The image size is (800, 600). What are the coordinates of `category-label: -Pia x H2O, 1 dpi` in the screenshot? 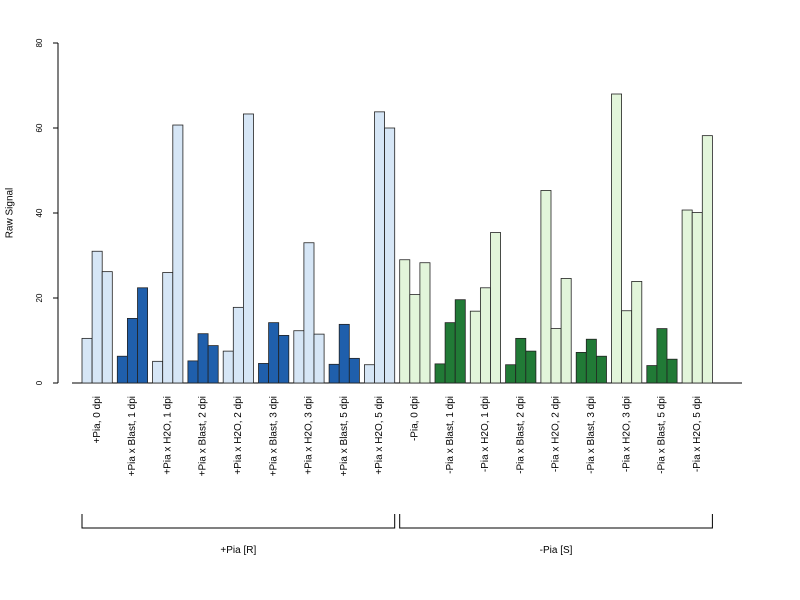 It's located at (485, 434).